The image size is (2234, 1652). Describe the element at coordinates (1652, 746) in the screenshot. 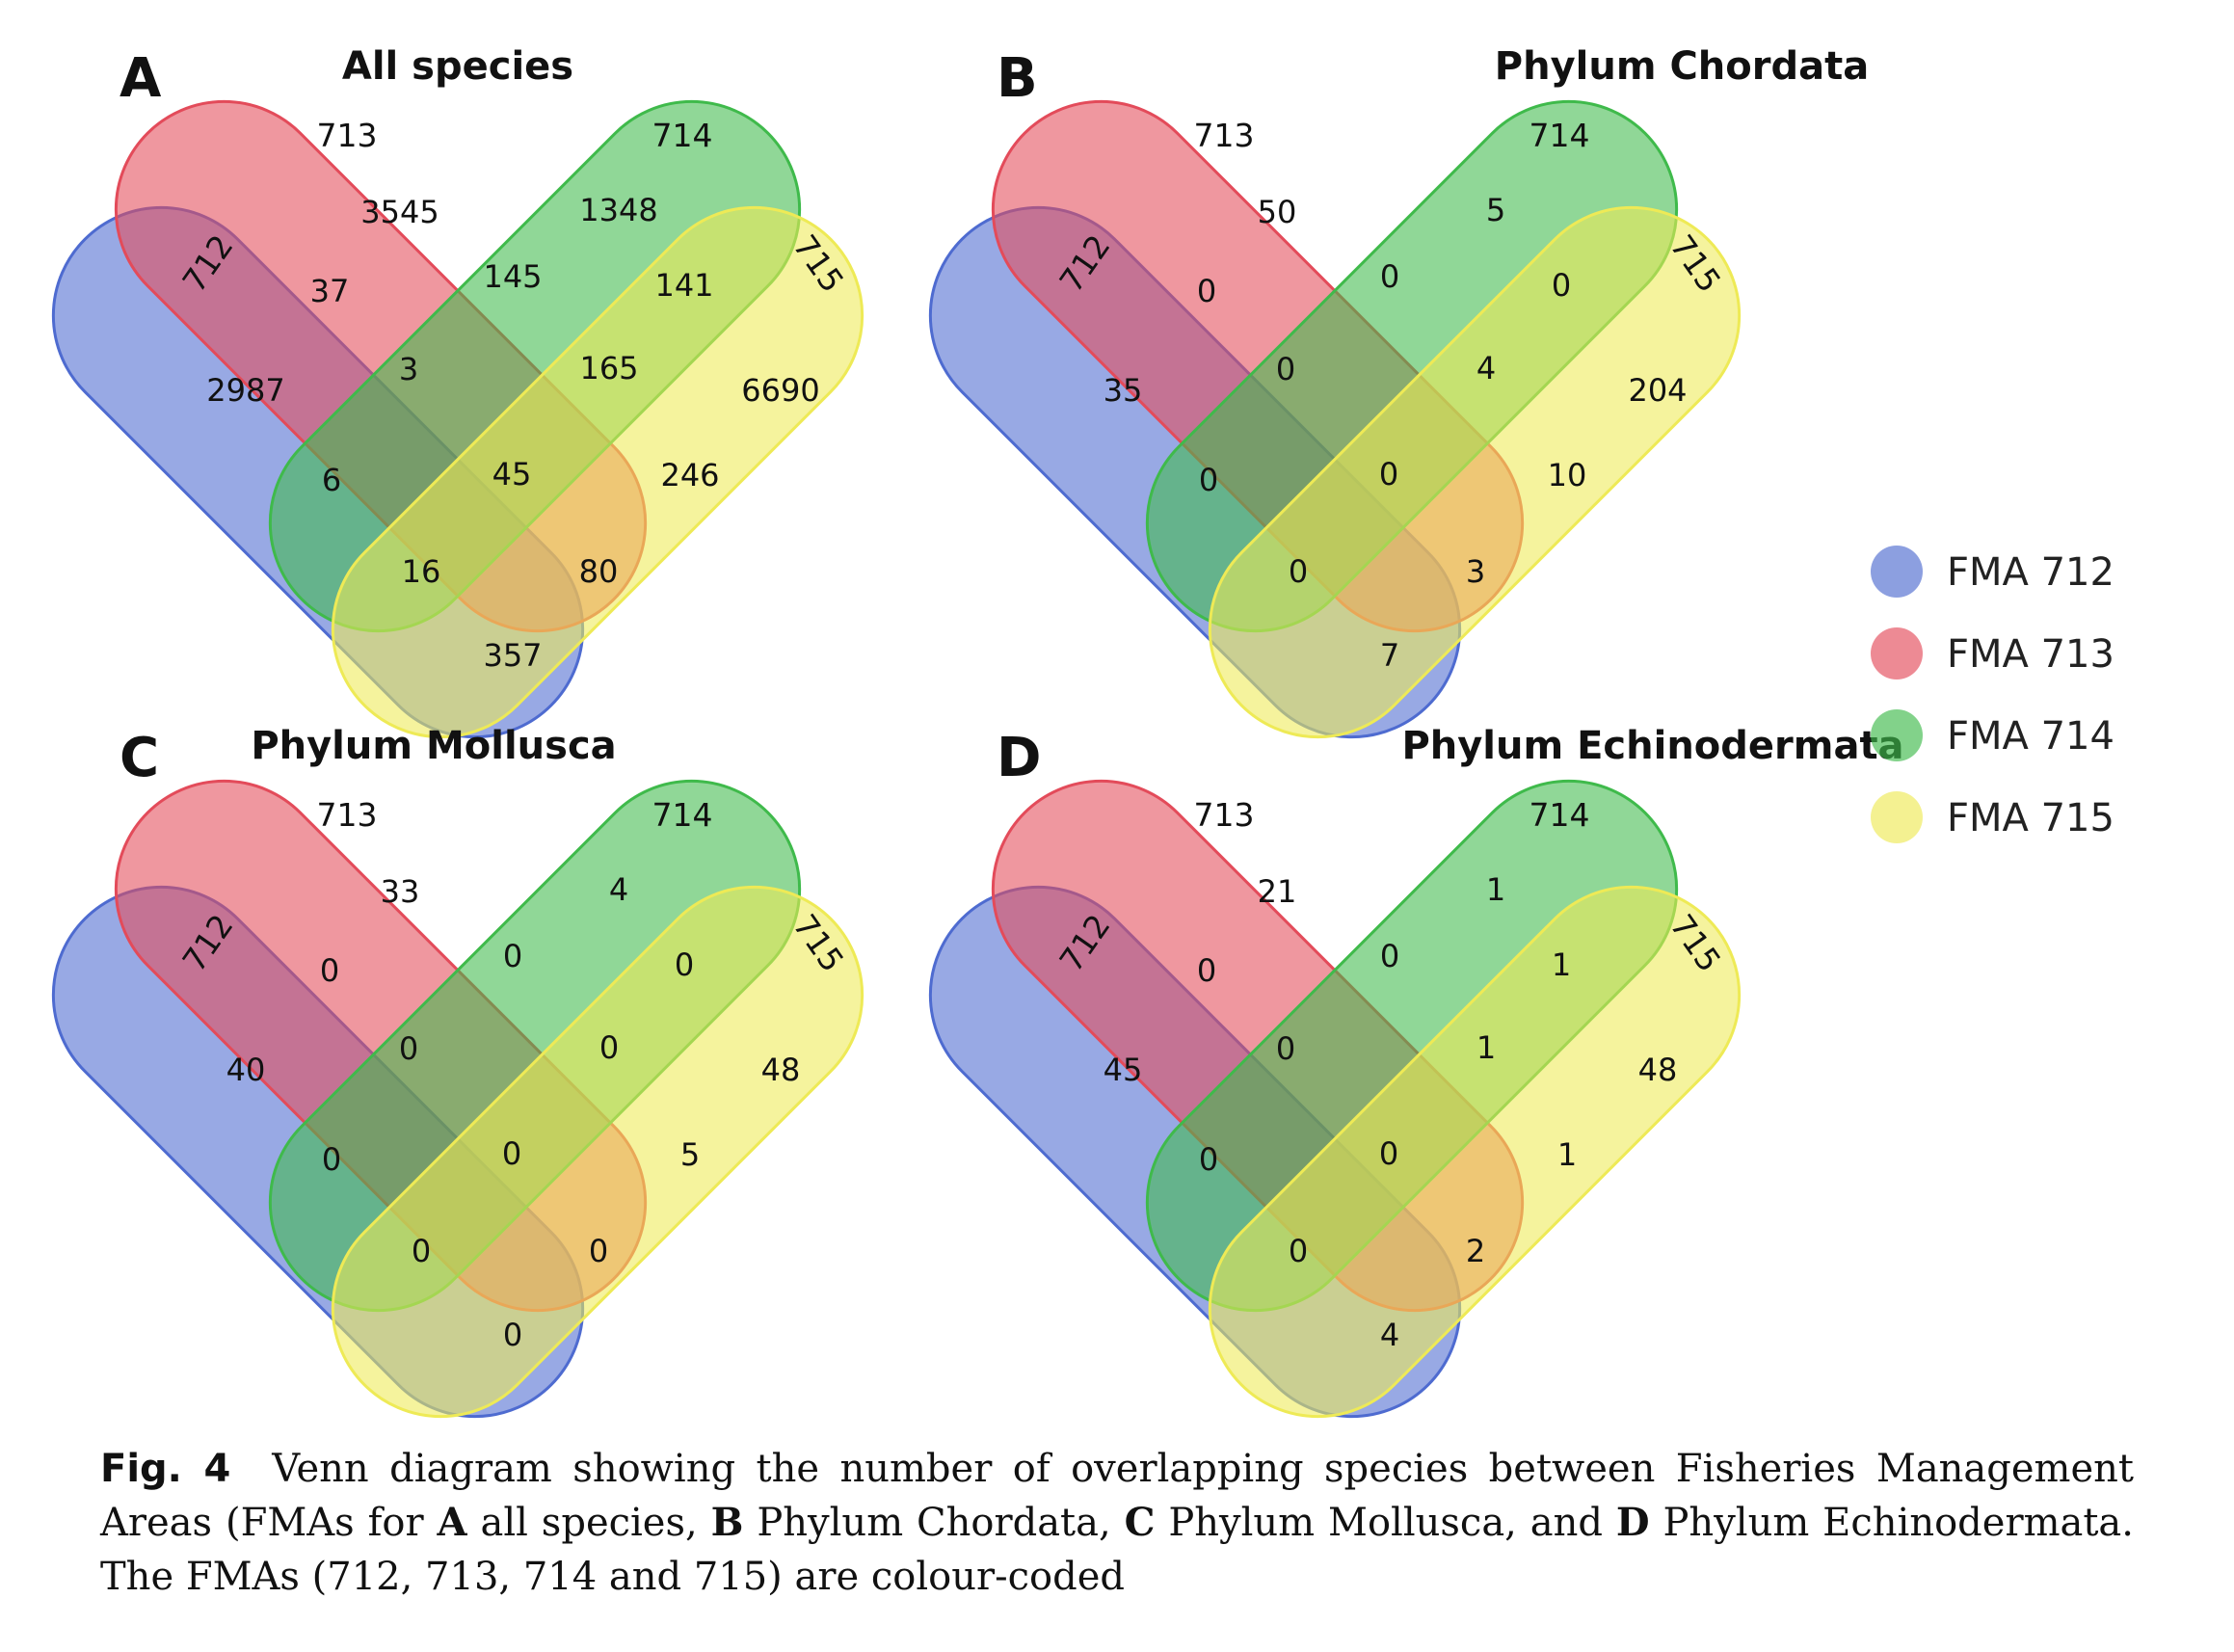

I see `panel-title: Phylum Echinodermata` at that location.